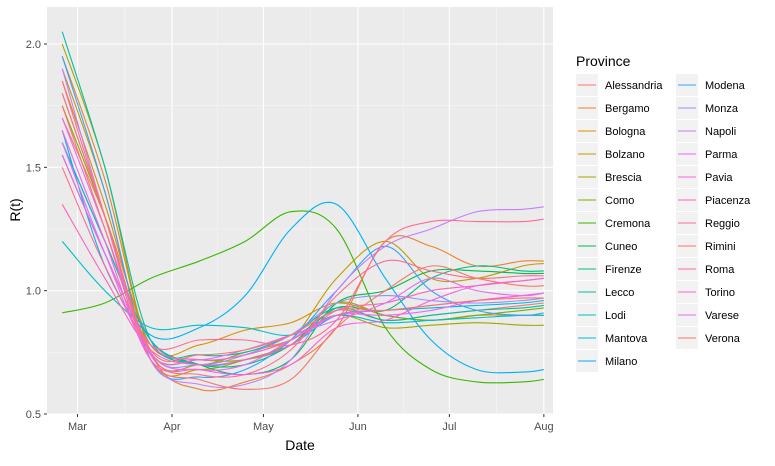 The width and height of the screenshot is (775, 466). What do you see at coordinates (623, 270) in the screenshot?
I see `legend-label-firenze: Firenze` at bounding box center [623, 270].